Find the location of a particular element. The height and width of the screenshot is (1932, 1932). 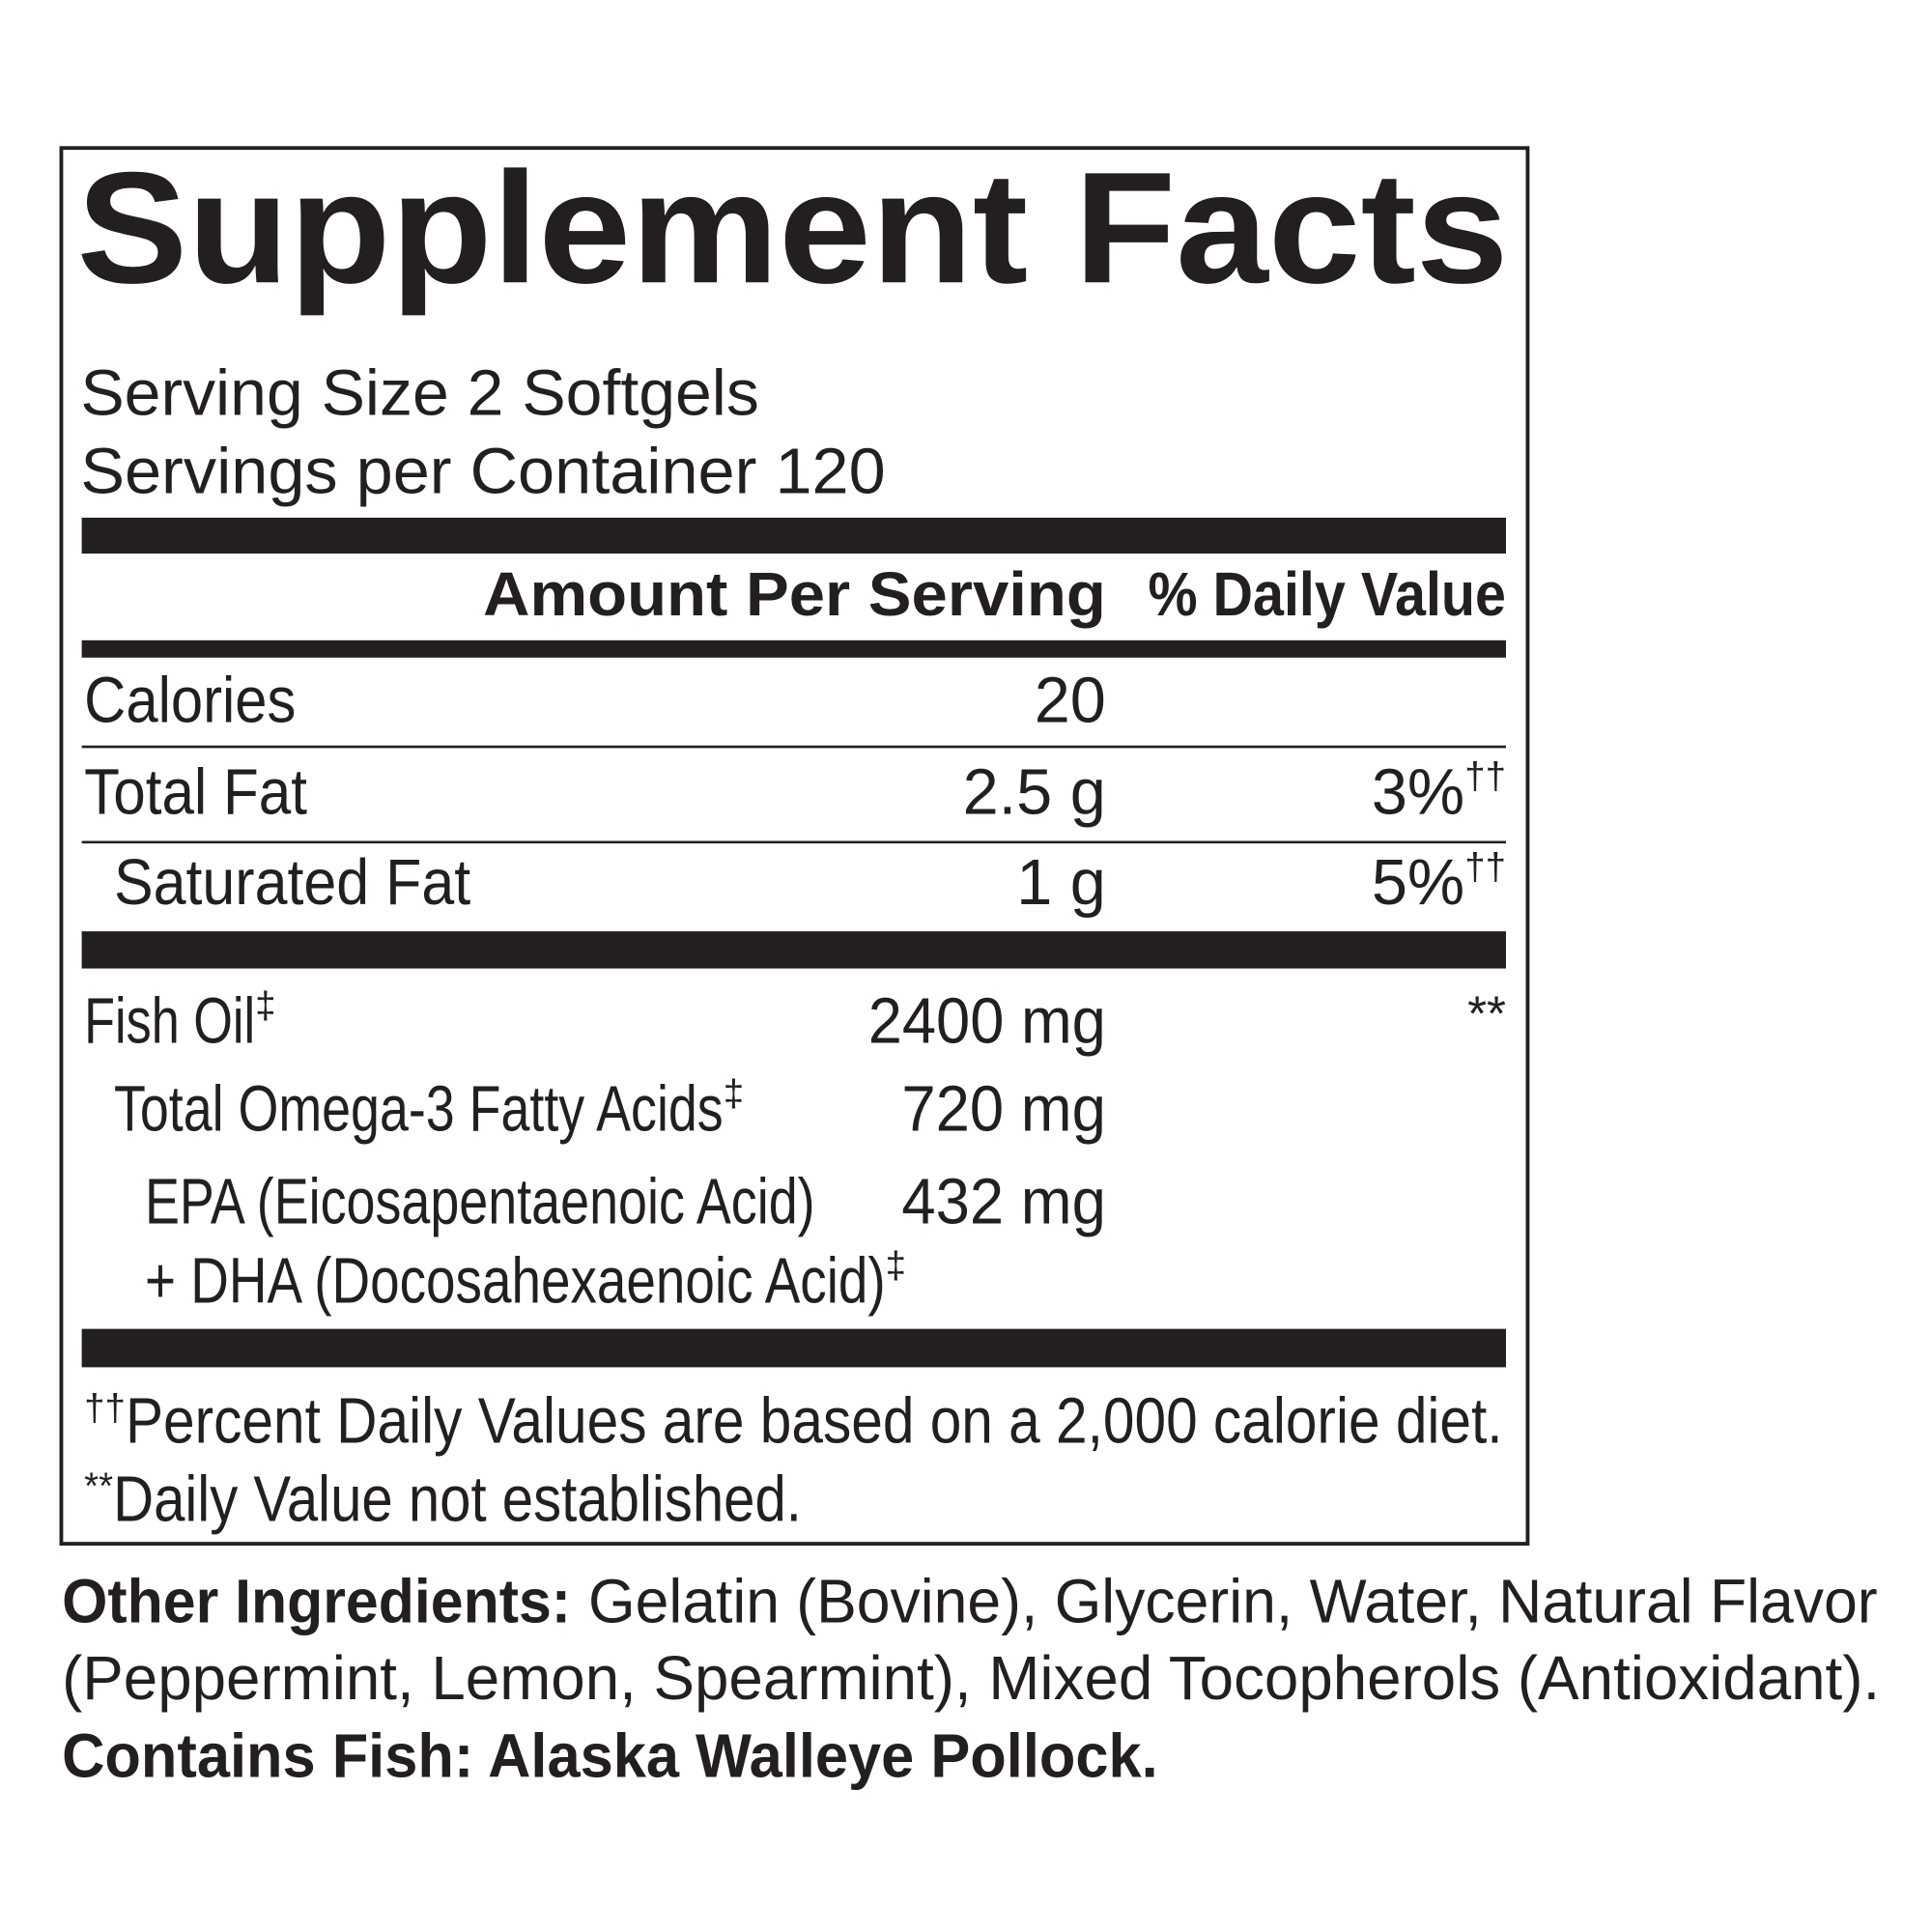

servings-per-container: Servings per Container 120 is located at coordinates (482, 471).